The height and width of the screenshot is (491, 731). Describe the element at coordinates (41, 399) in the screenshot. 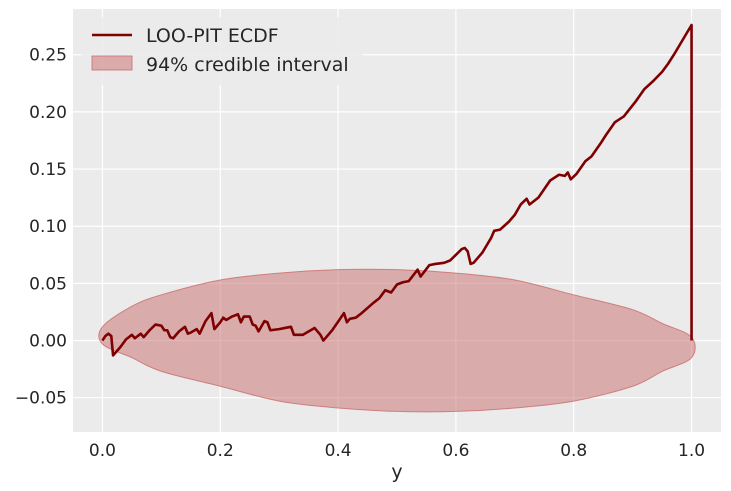

I see `y-tick-label: −0.05` at that location.